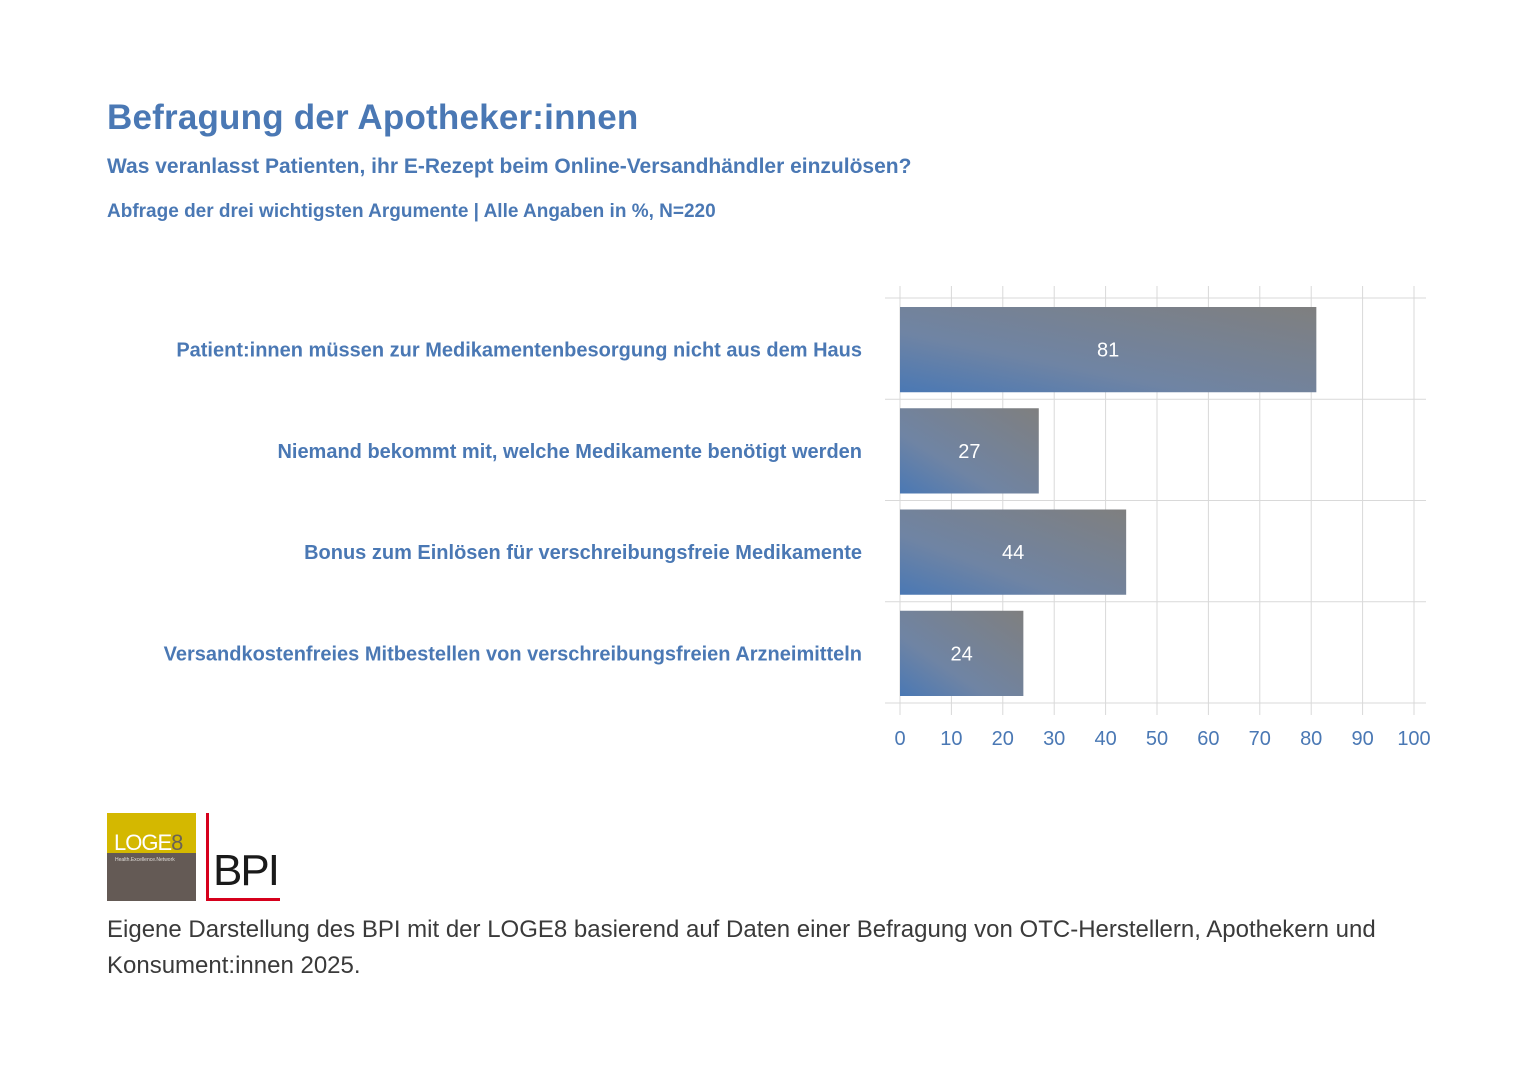 The image size is (1528, 1080). I want to click on x-tick-label: 90, so click(1362, 739).